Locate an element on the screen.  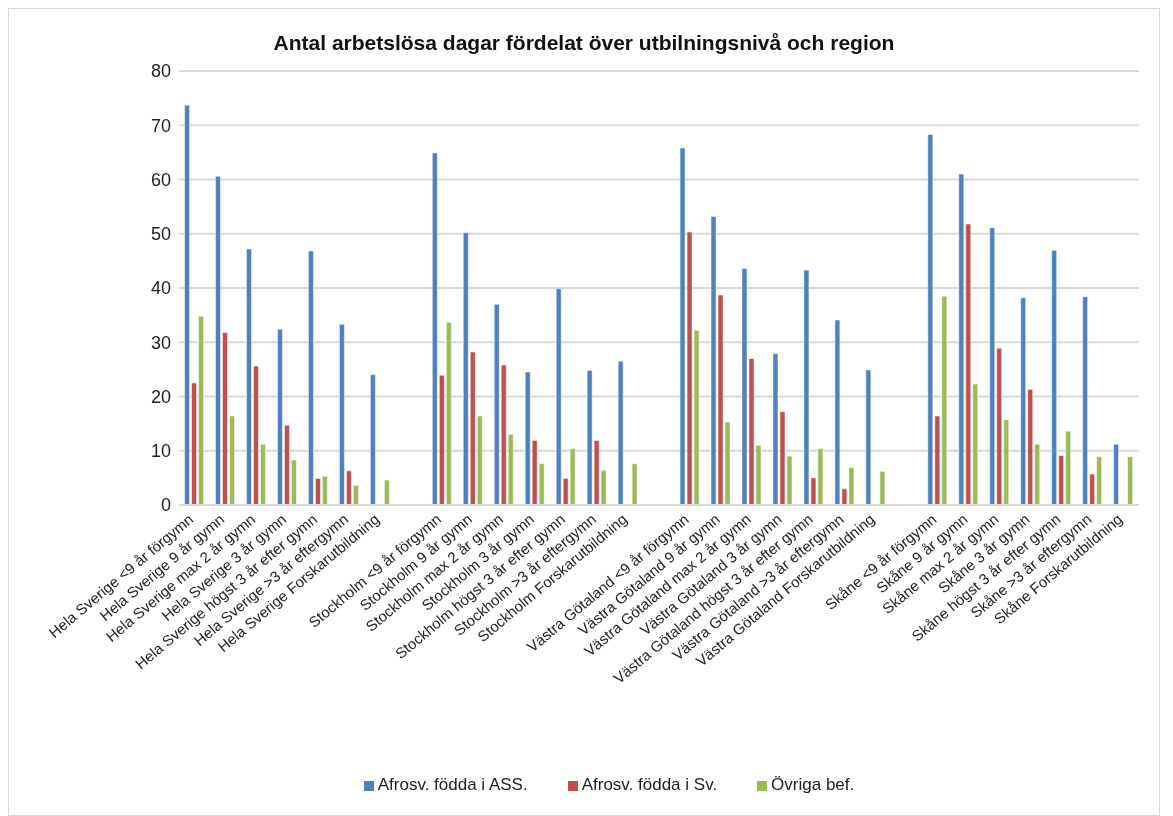
legend-label: Övriga bef. is located at coordinates (813, 784).